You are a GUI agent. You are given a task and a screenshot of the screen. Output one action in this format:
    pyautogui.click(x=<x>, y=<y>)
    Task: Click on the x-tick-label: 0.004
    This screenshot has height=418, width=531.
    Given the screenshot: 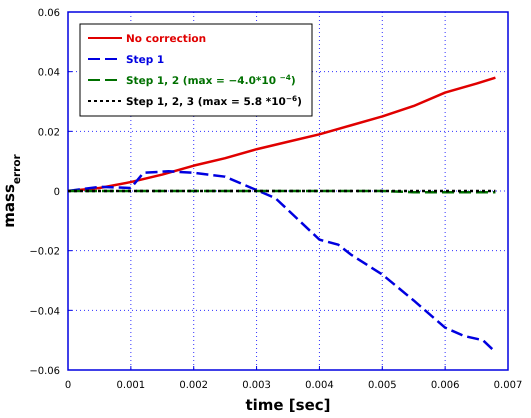 What is the action you would take?
    pyautogui.click(x=319, y=385)
    